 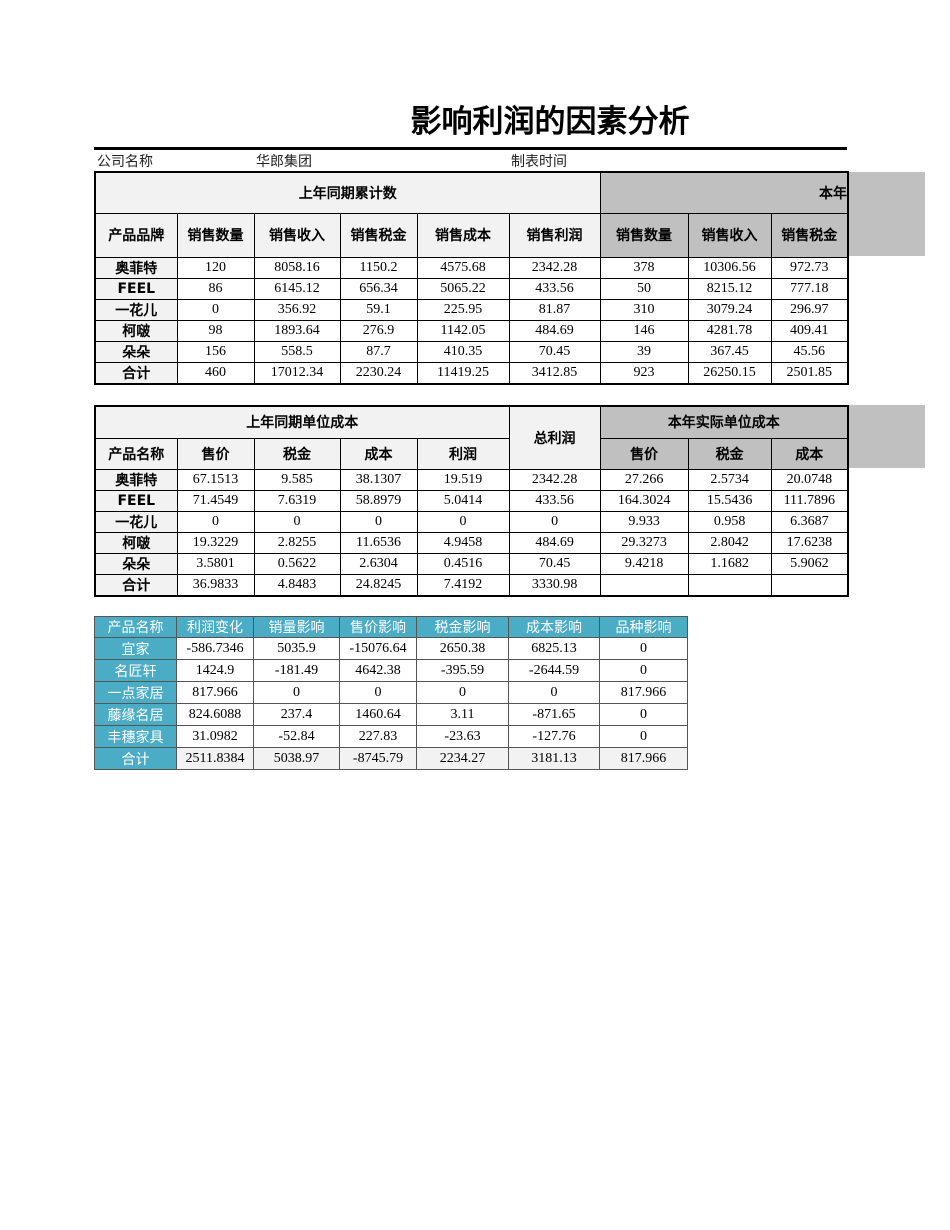 I want to click on table-cell: 6.3687, so click(x=809, y=521).